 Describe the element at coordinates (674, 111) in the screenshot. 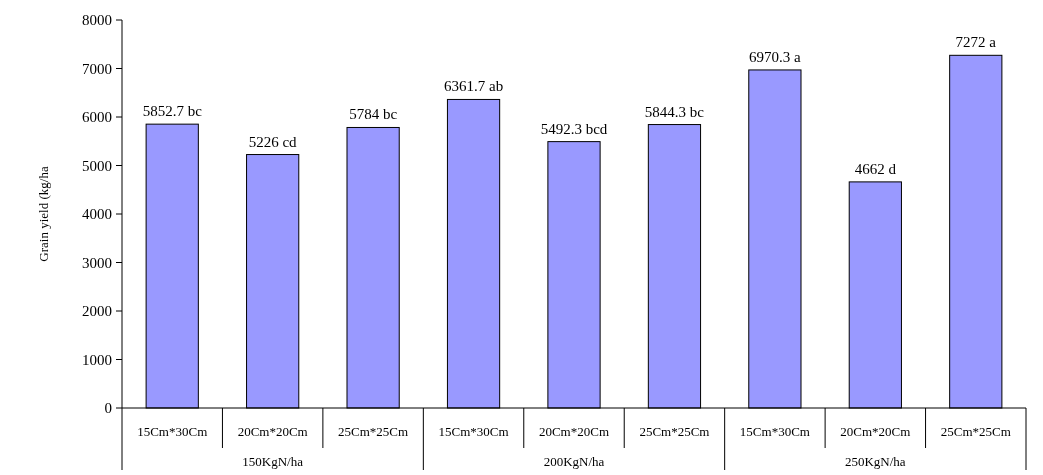

I see `data-label: 5844.3 bc` at that location.